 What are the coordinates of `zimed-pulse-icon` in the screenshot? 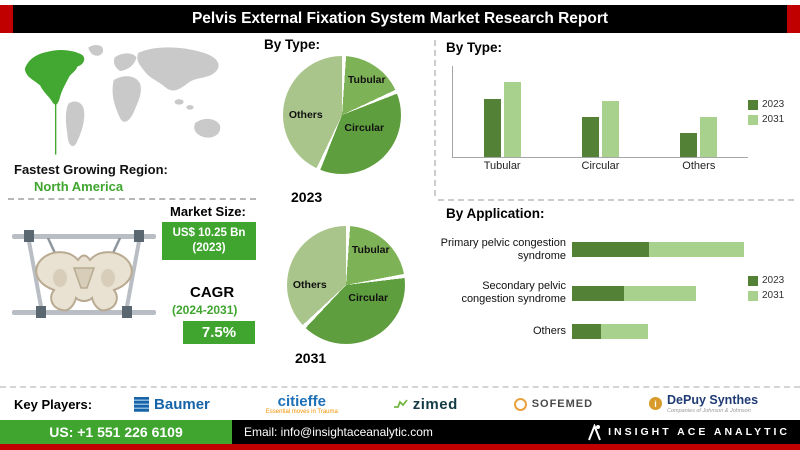 It's located at (400, 403).